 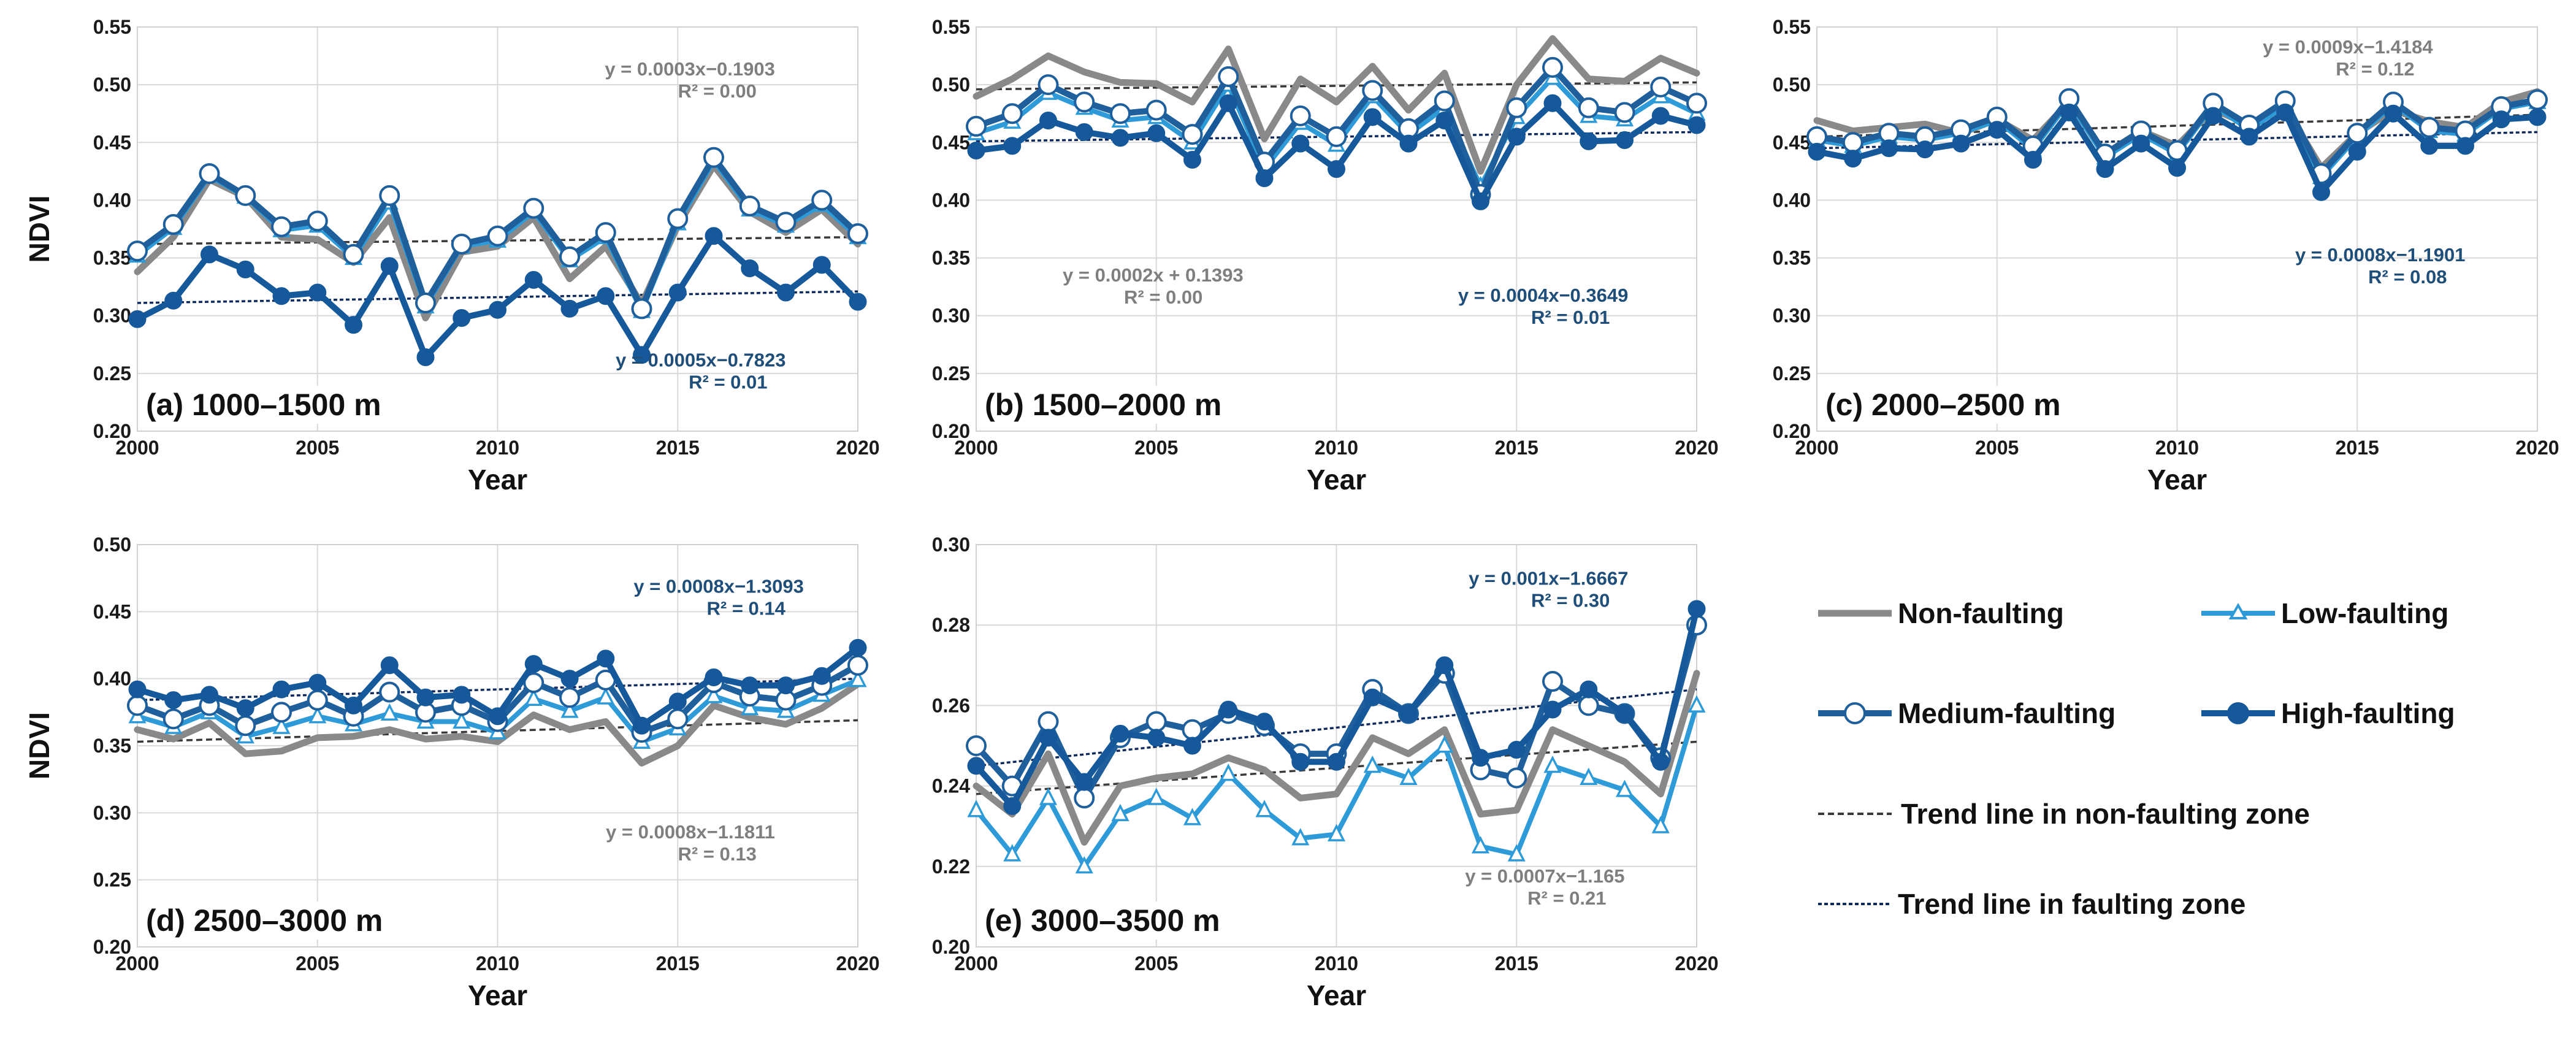 I want to click on legend-item-low-faulting: Low-faulting, so click(x=2324, y=613).